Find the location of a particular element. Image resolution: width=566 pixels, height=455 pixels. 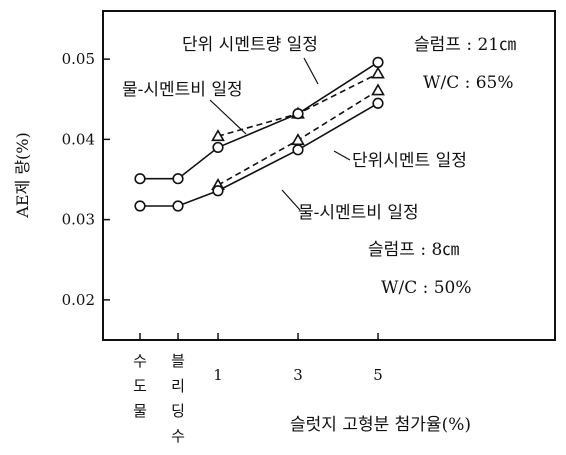

annotation-wc-65: W/C : 65% is located at coordinates (468, 83).